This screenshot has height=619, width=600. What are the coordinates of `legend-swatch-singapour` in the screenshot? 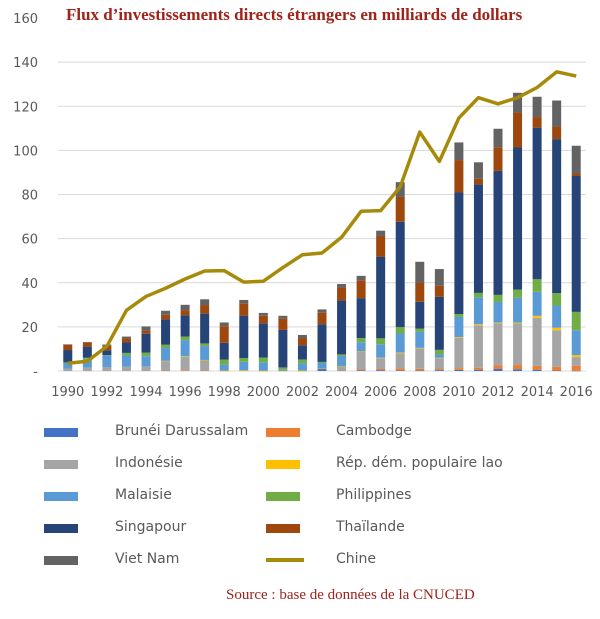 It's located at (61, 528).